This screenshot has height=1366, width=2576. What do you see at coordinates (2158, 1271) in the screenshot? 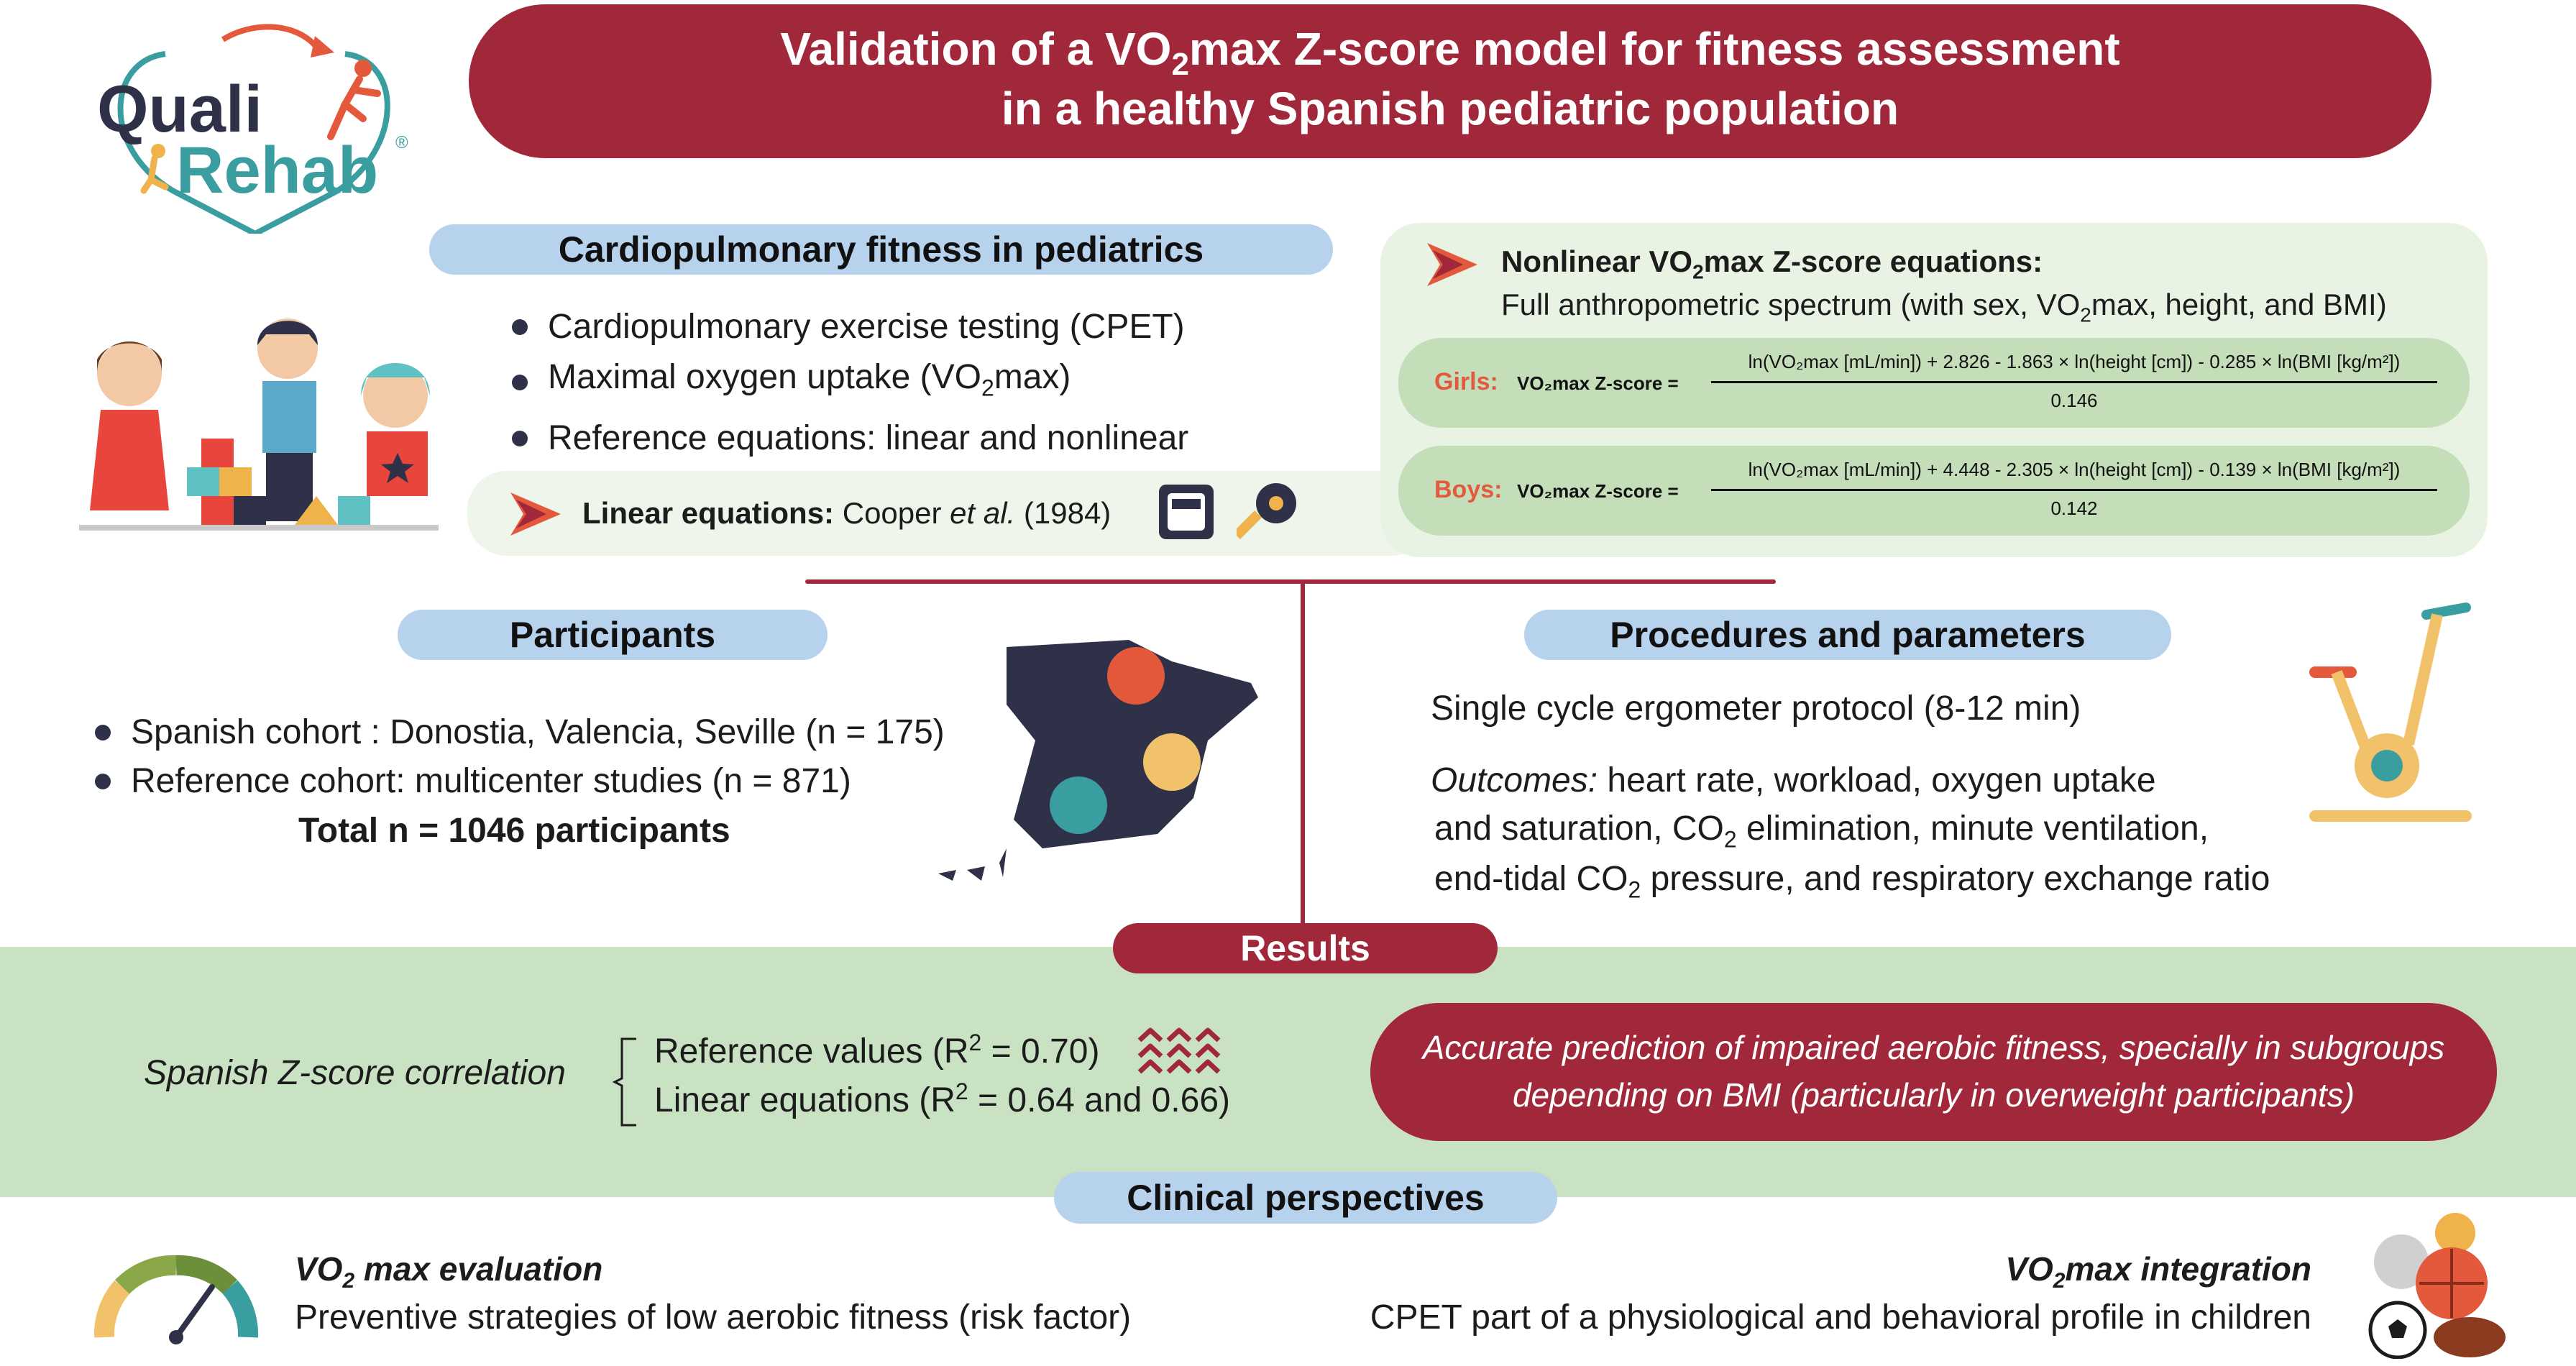
I see `vo2max-integration-title: VO2max integration` at bounding box center [2158, 1271].